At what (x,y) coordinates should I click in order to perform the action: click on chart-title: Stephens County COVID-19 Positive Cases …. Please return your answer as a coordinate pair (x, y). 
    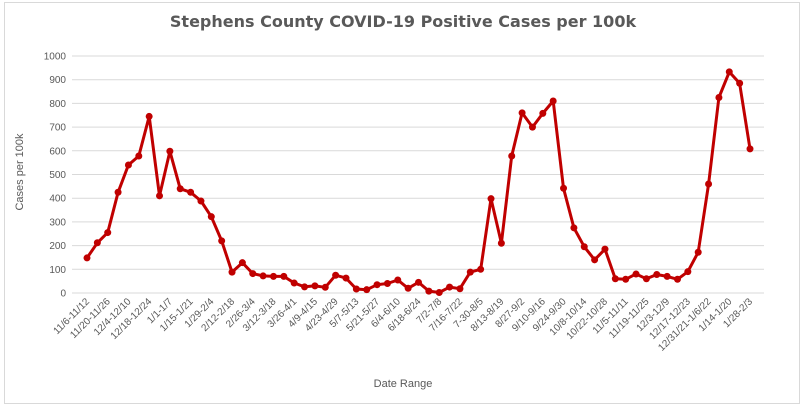
    Looking at the image, I should click on (403, 21).